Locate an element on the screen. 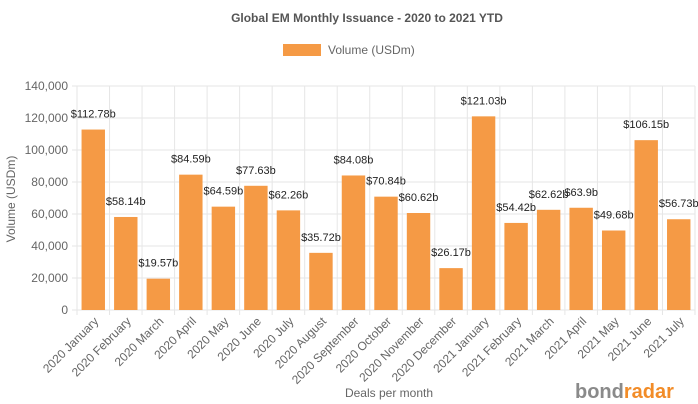 The image size is (698, 404). bar-2020-may is located at coordinates (223, 258).